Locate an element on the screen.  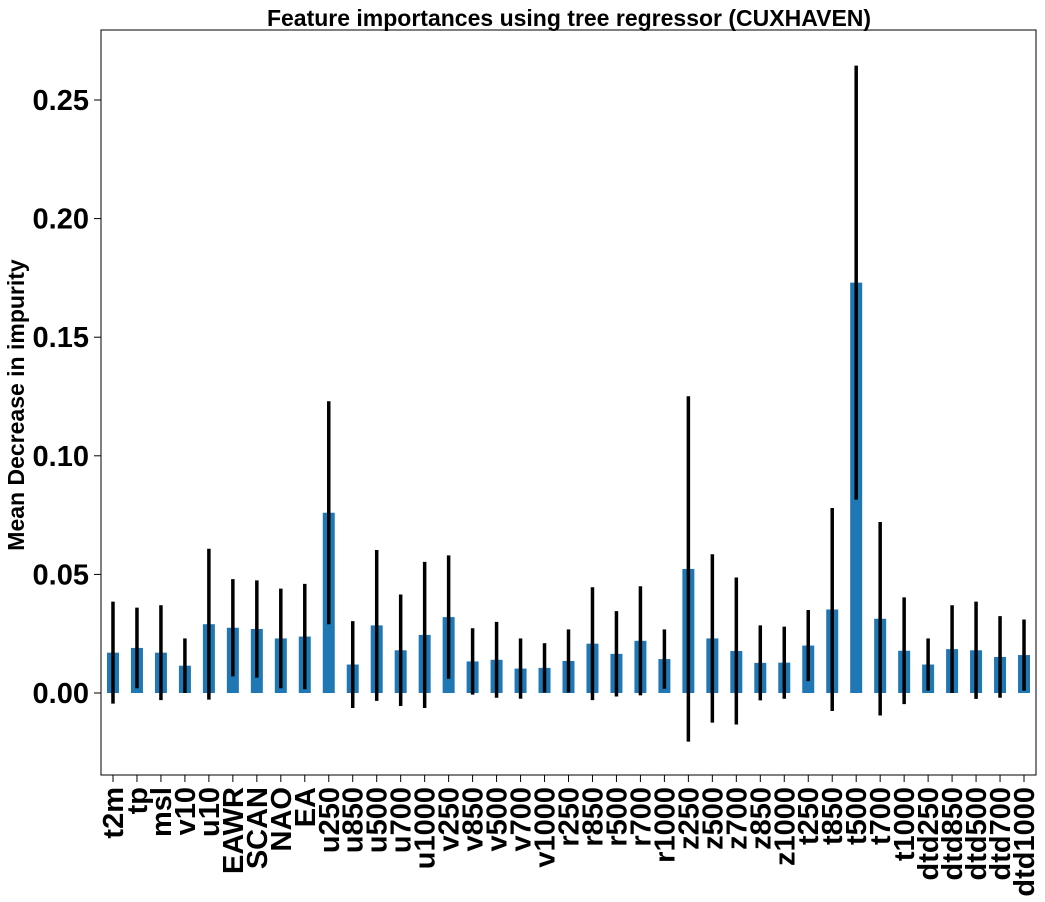
x-tick-label: r250 is located at coordinates (570, 817).